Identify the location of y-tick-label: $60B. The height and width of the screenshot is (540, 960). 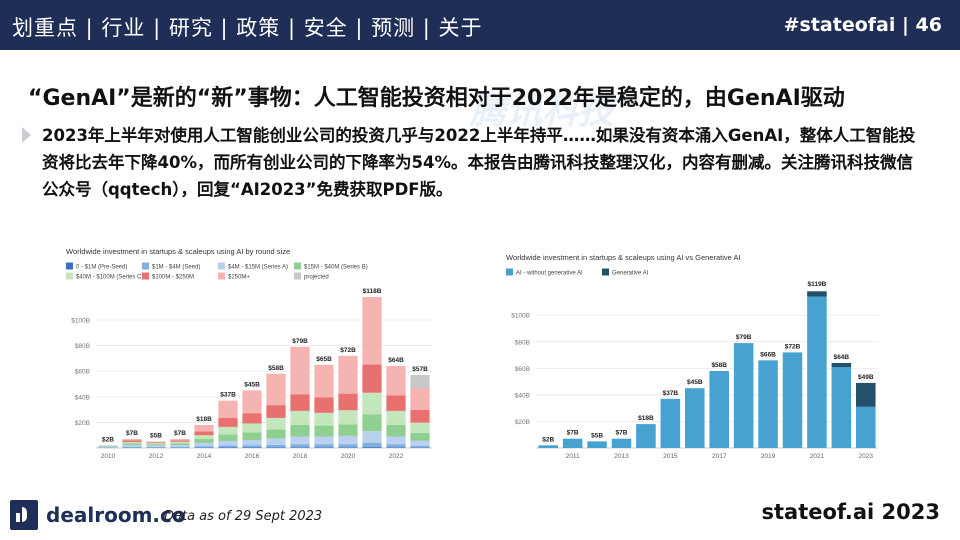
(82, 372).